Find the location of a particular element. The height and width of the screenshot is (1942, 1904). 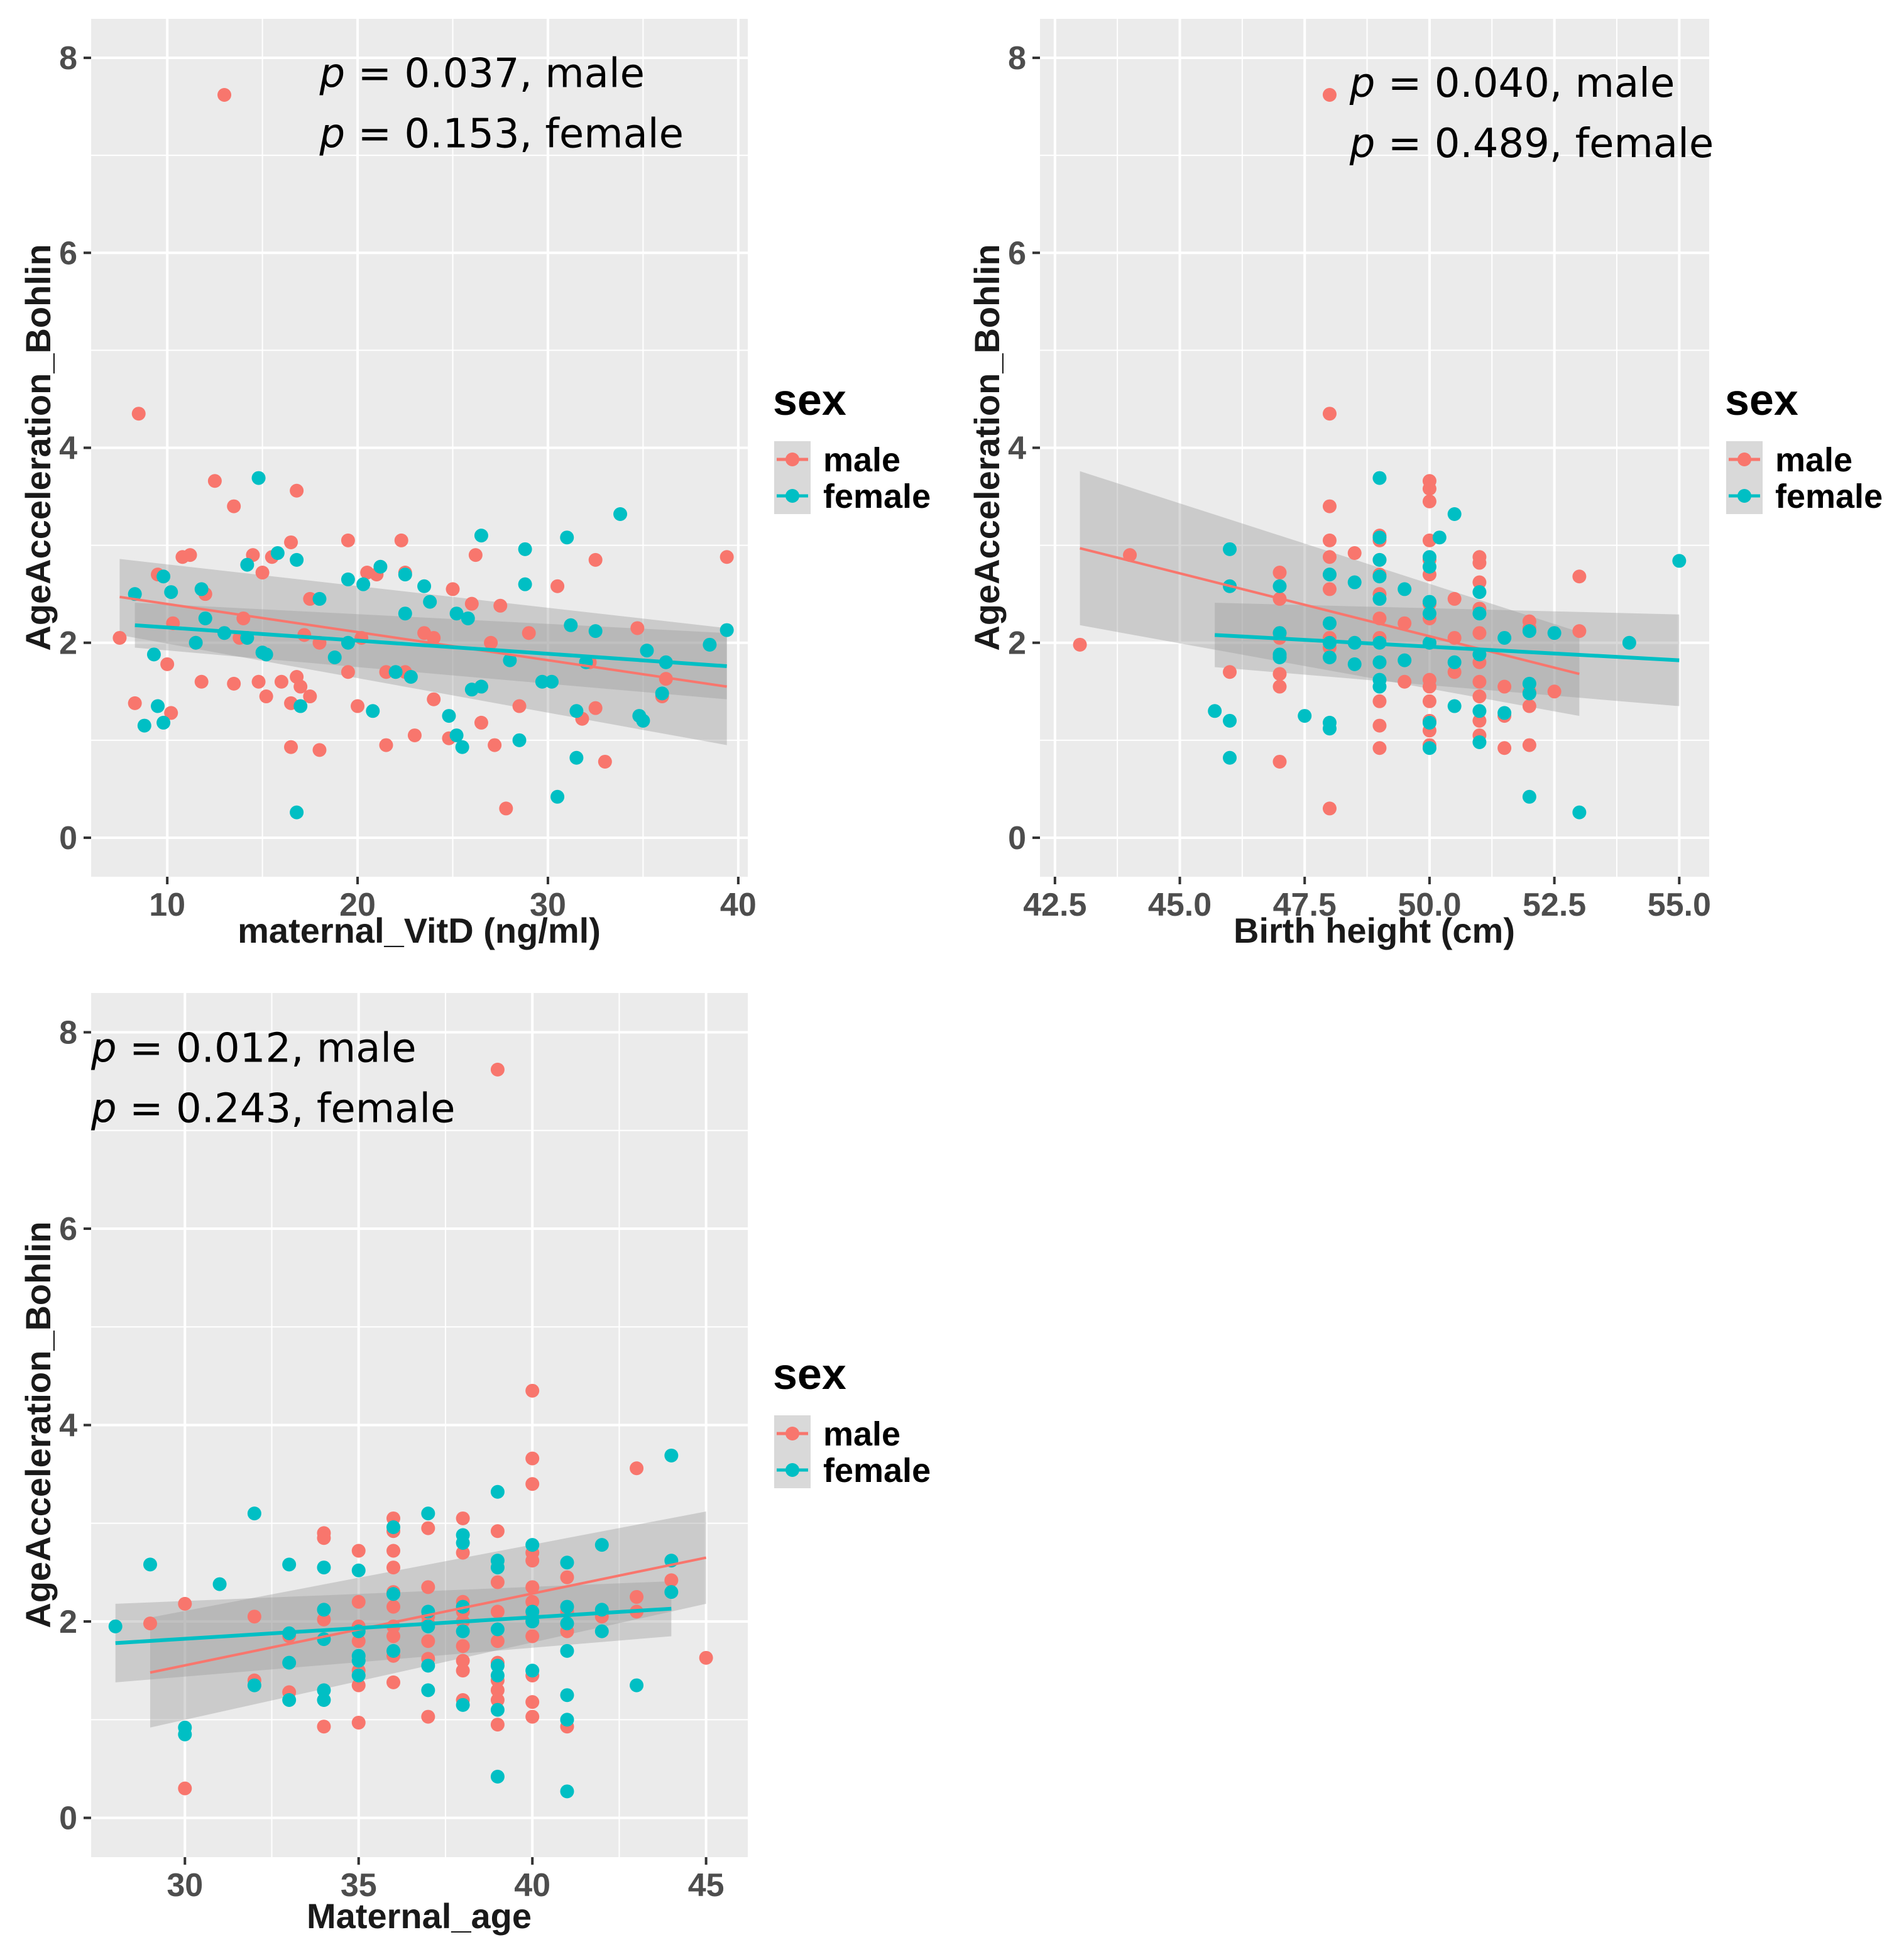

fit-line-male is located at coordinates (423, 641).